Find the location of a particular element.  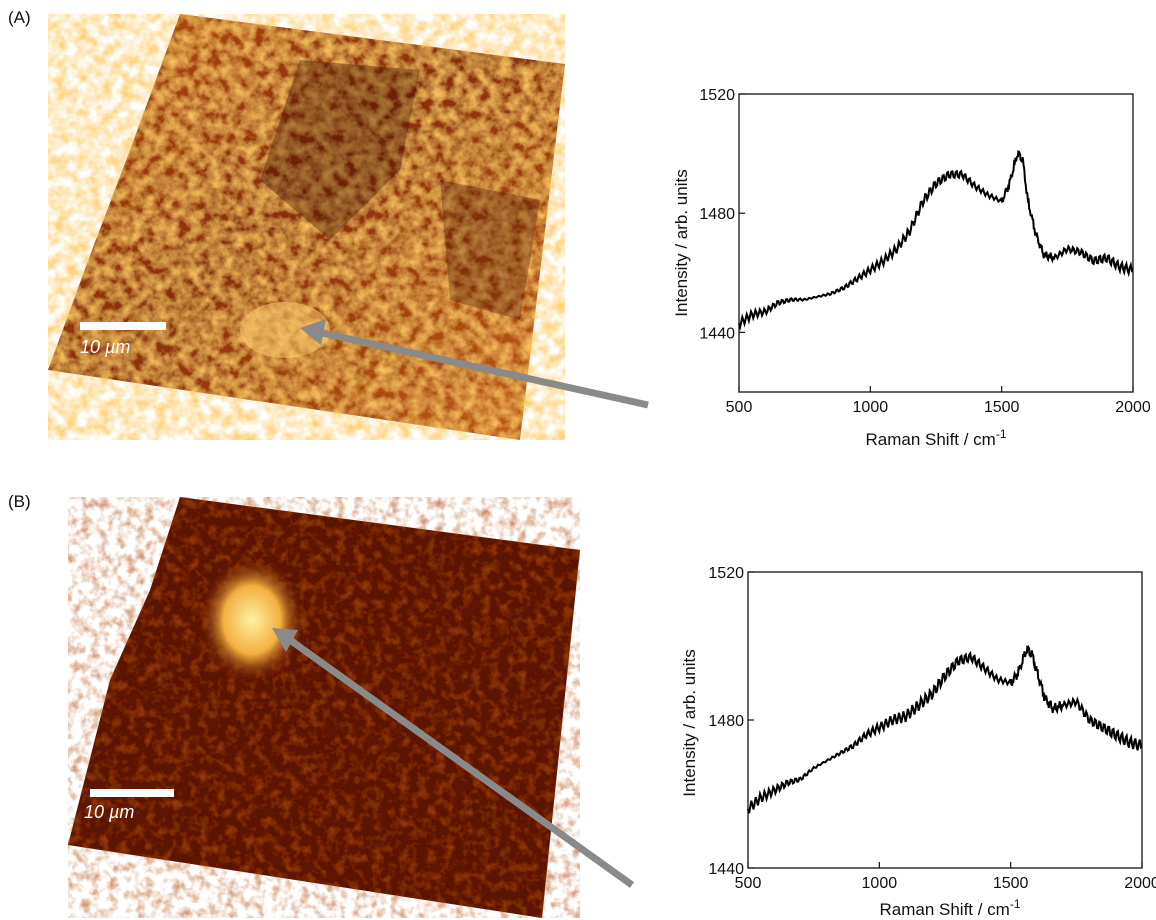

y-tick-label-a-1: 1480 is located at coordinates (717, 214).